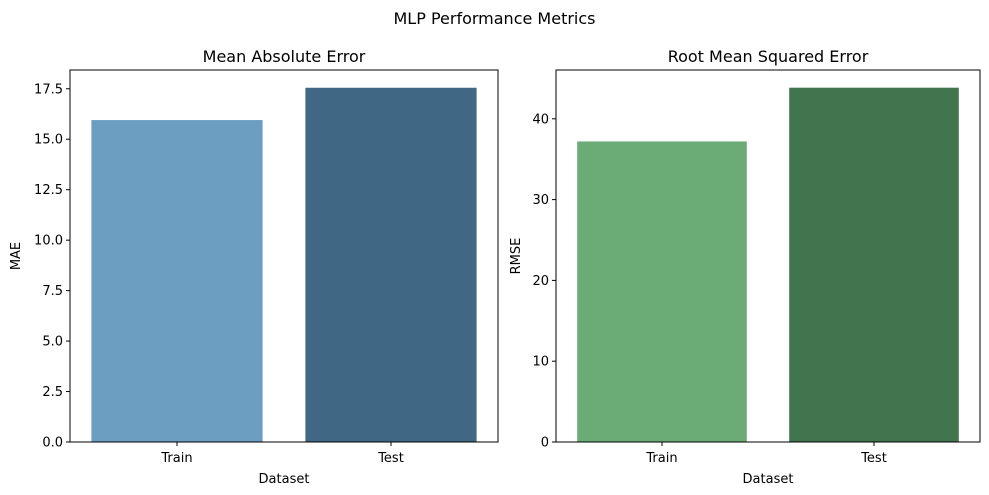  What do you see at coordinates (16, 256) in the screenshot?
I see `mae-ylabel: MAE` at bounding box center [16, 256].